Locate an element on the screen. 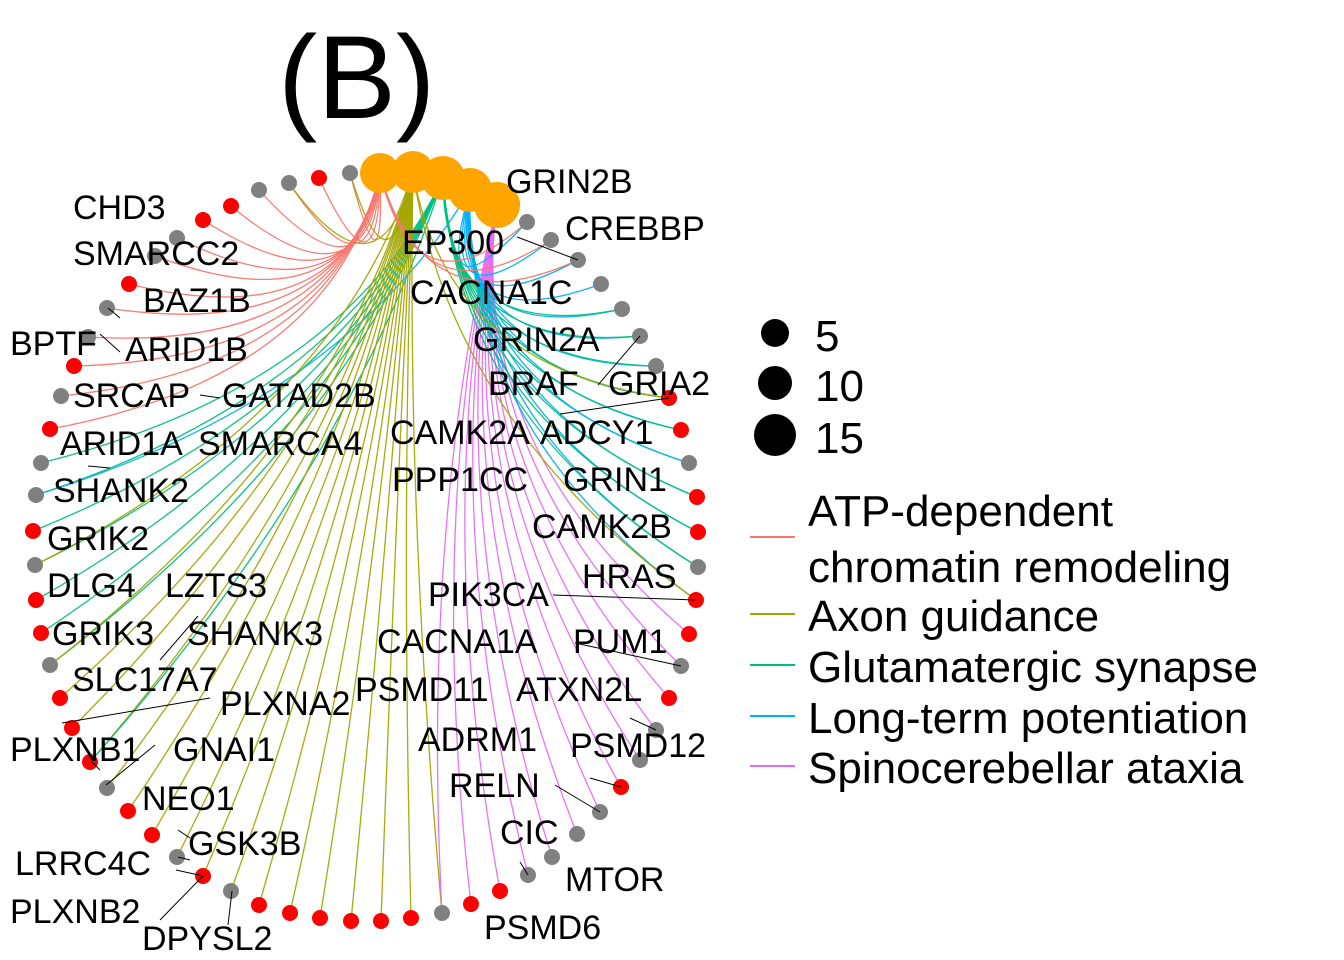 This screenshot has height=960, width=1344. gene-label-dlg4: DLG4 is located at coordinates (91, 586).